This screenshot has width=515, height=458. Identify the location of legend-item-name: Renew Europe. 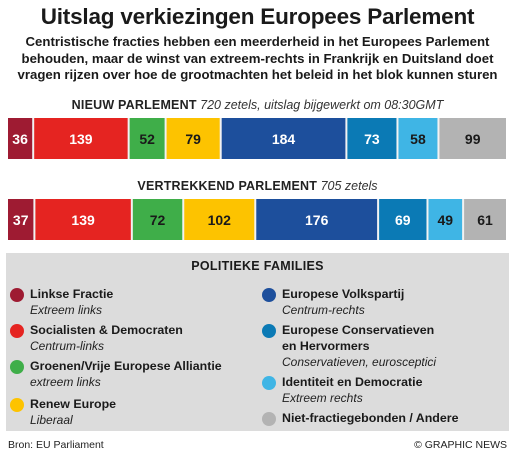
(73, 404).